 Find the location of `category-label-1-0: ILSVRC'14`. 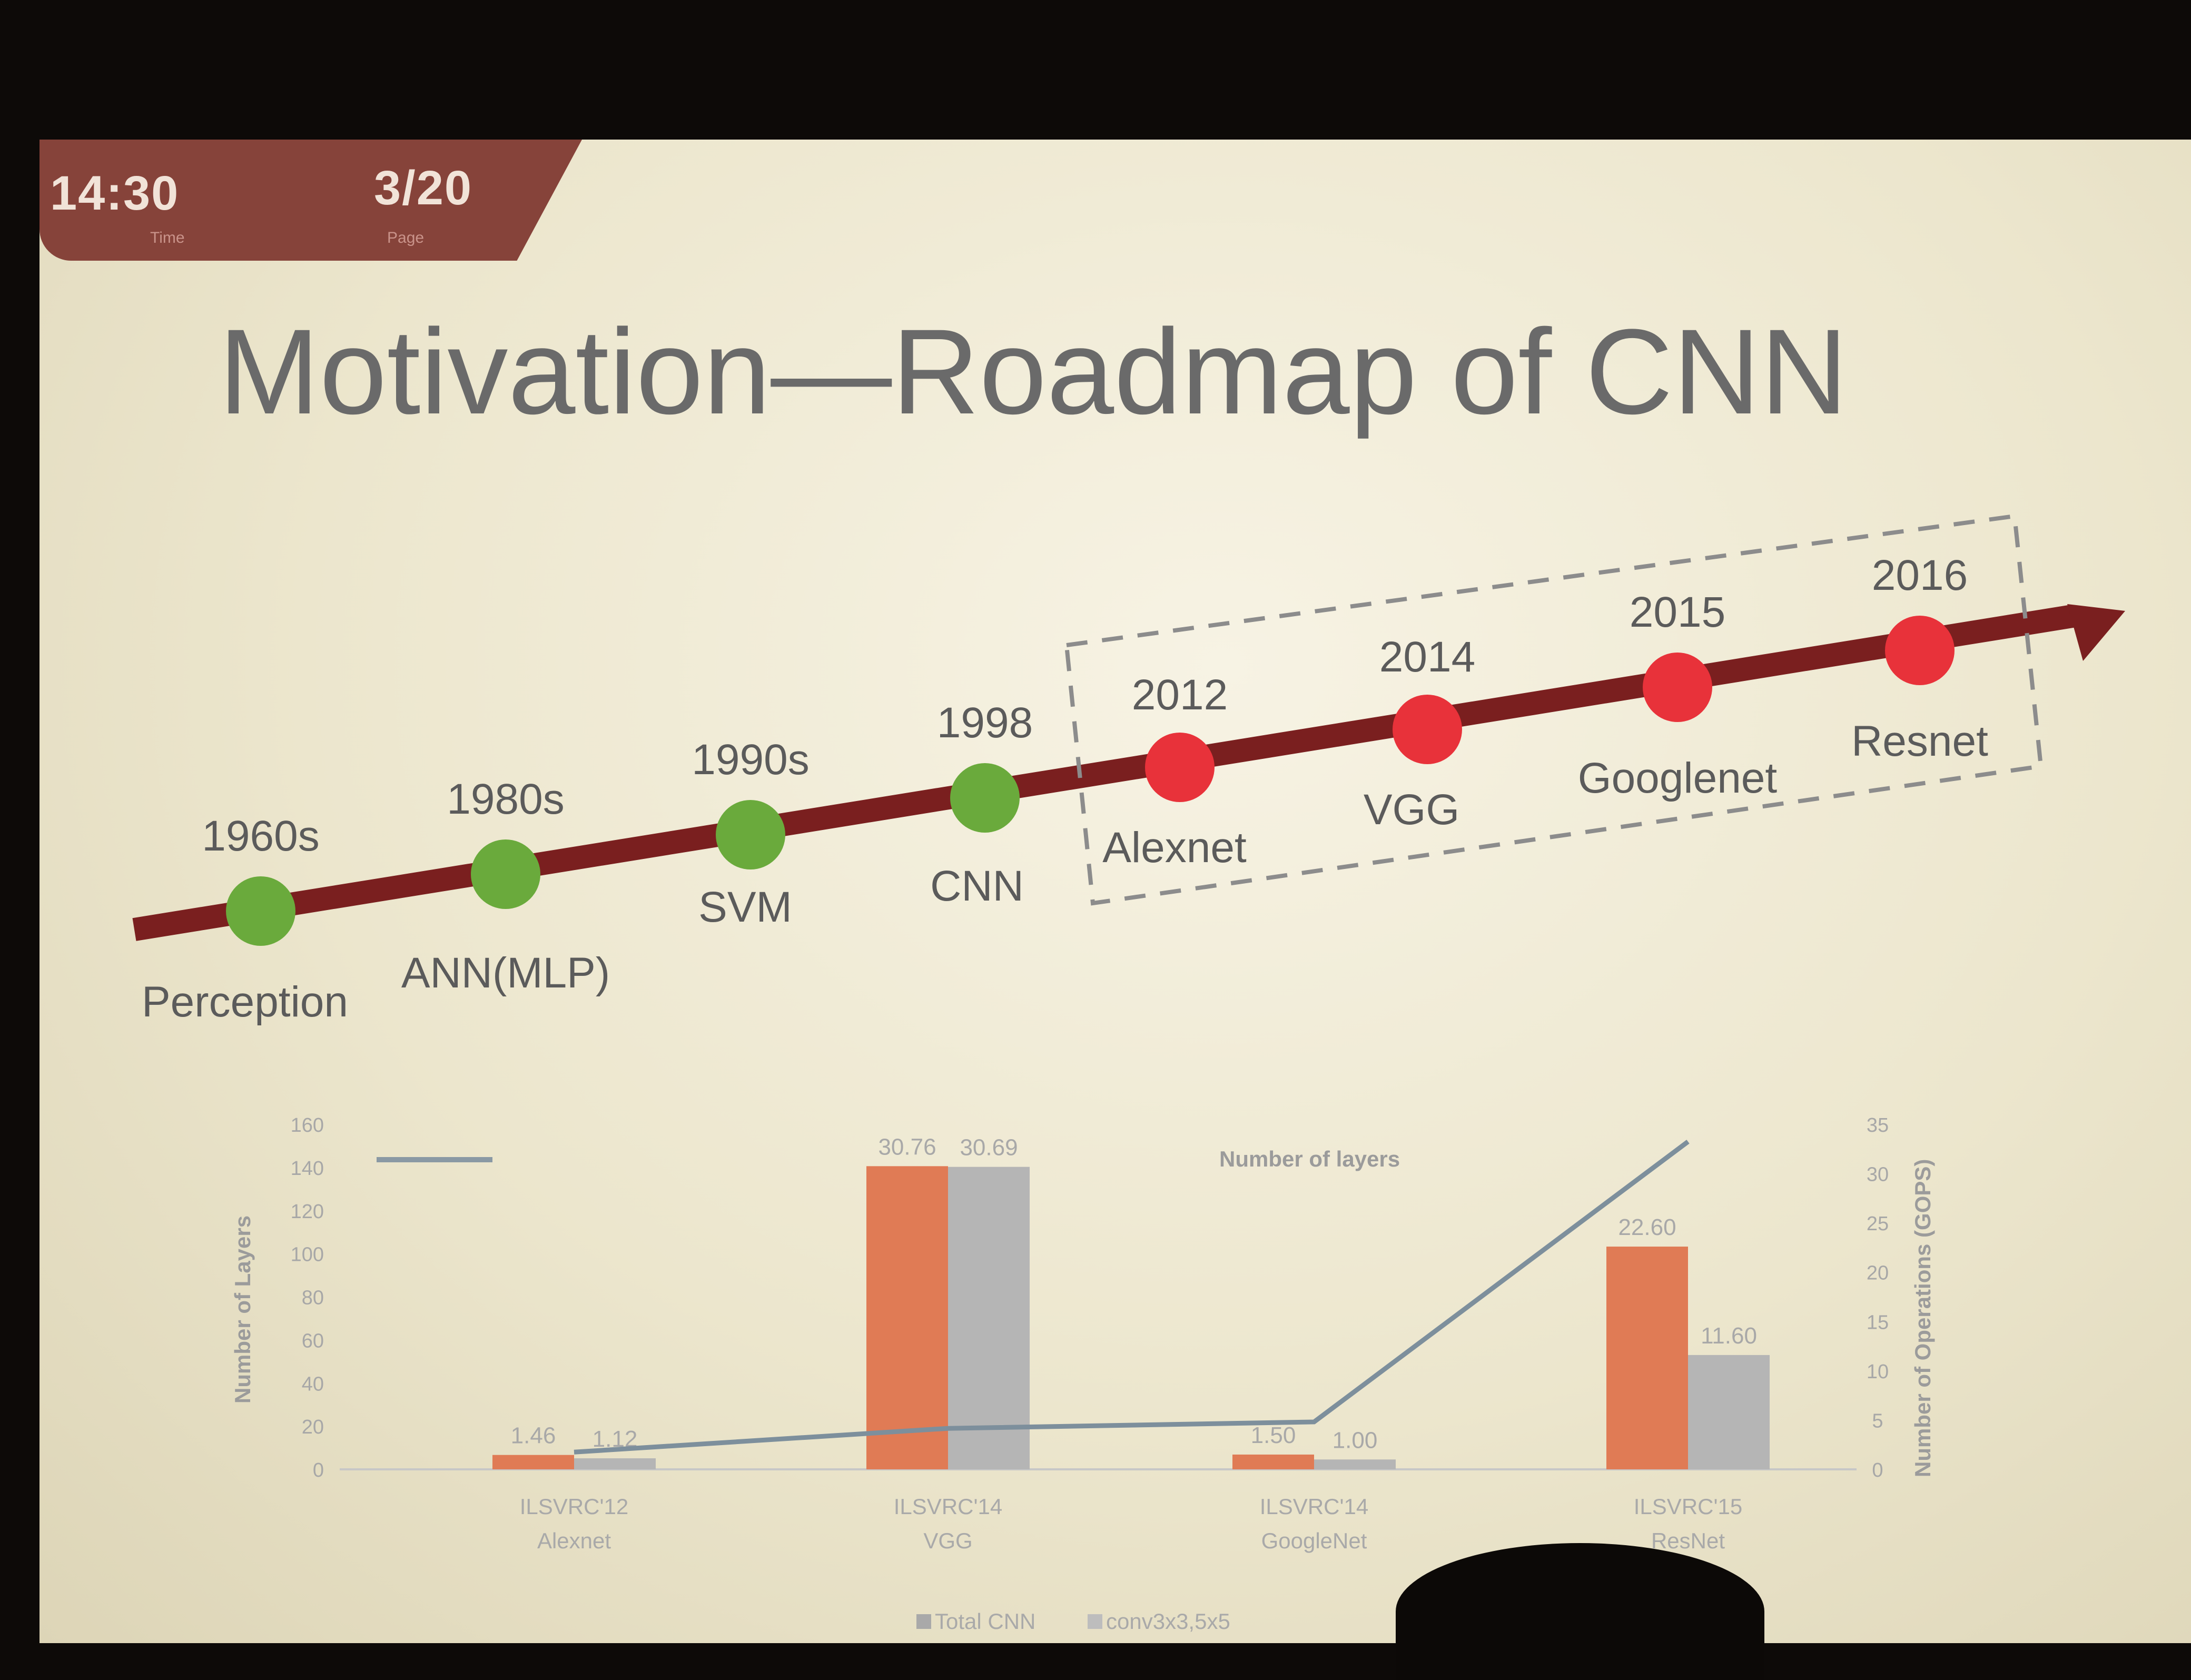

category-label-1-0: ILSVRC'14 is located at coordinates (948, 1506).